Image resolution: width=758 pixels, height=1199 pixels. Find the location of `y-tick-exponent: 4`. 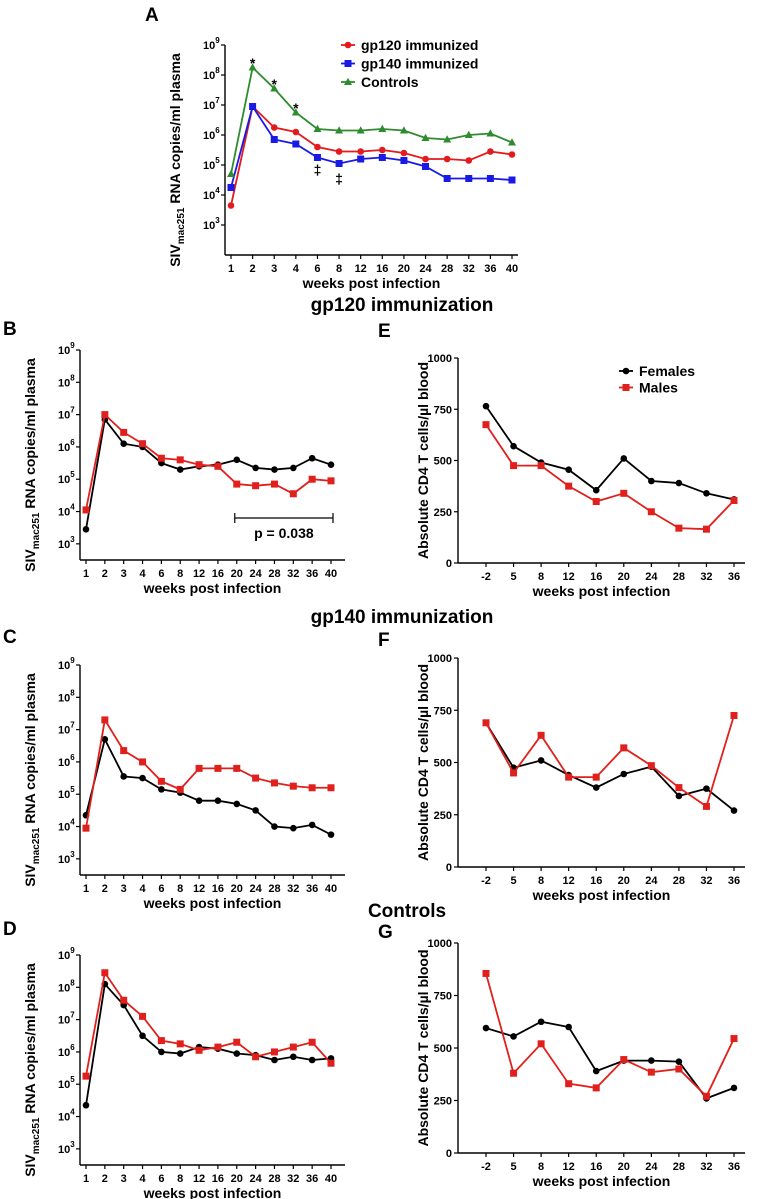

y-tick-exponent: 4 is located at coordinates (72, 822).